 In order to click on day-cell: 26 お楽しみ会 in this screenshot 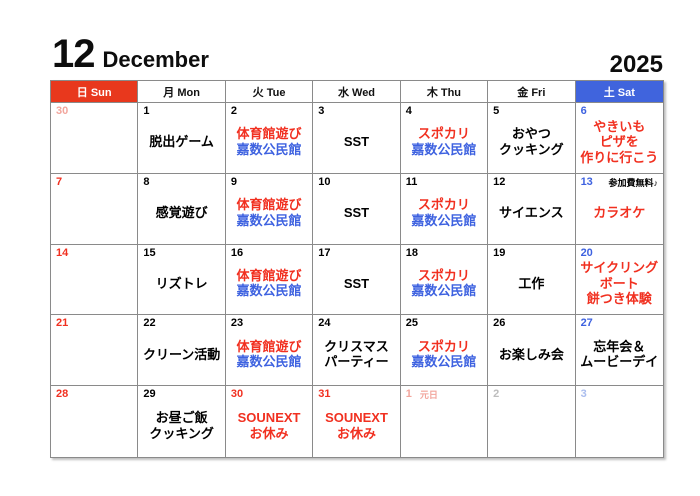, I will do `click(532, 351)`.